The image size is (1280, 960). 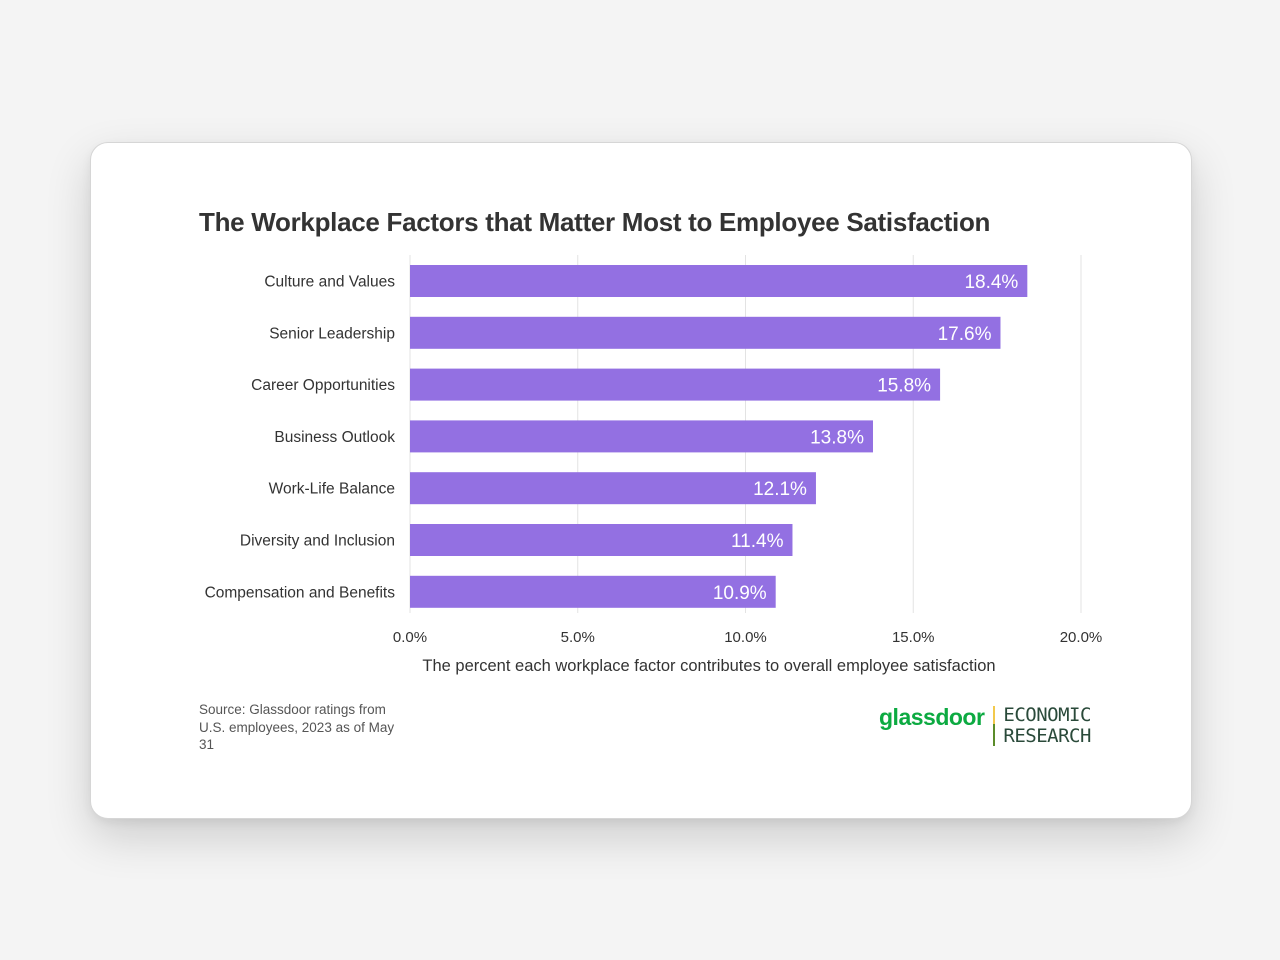 I want to click on x-tick-labels: 0.0% 5.0% 10.0% 15.0% 20.0%, so click(x=747, y=637).